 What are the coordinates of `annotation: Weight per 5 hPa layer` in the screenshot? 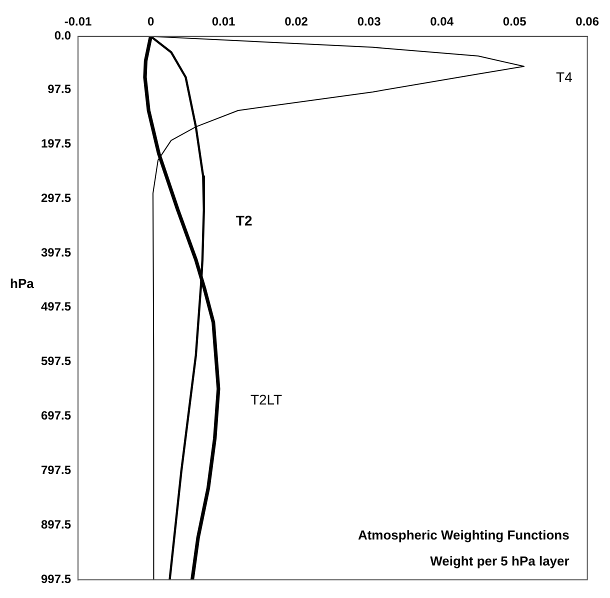 It's located at (500, 560).